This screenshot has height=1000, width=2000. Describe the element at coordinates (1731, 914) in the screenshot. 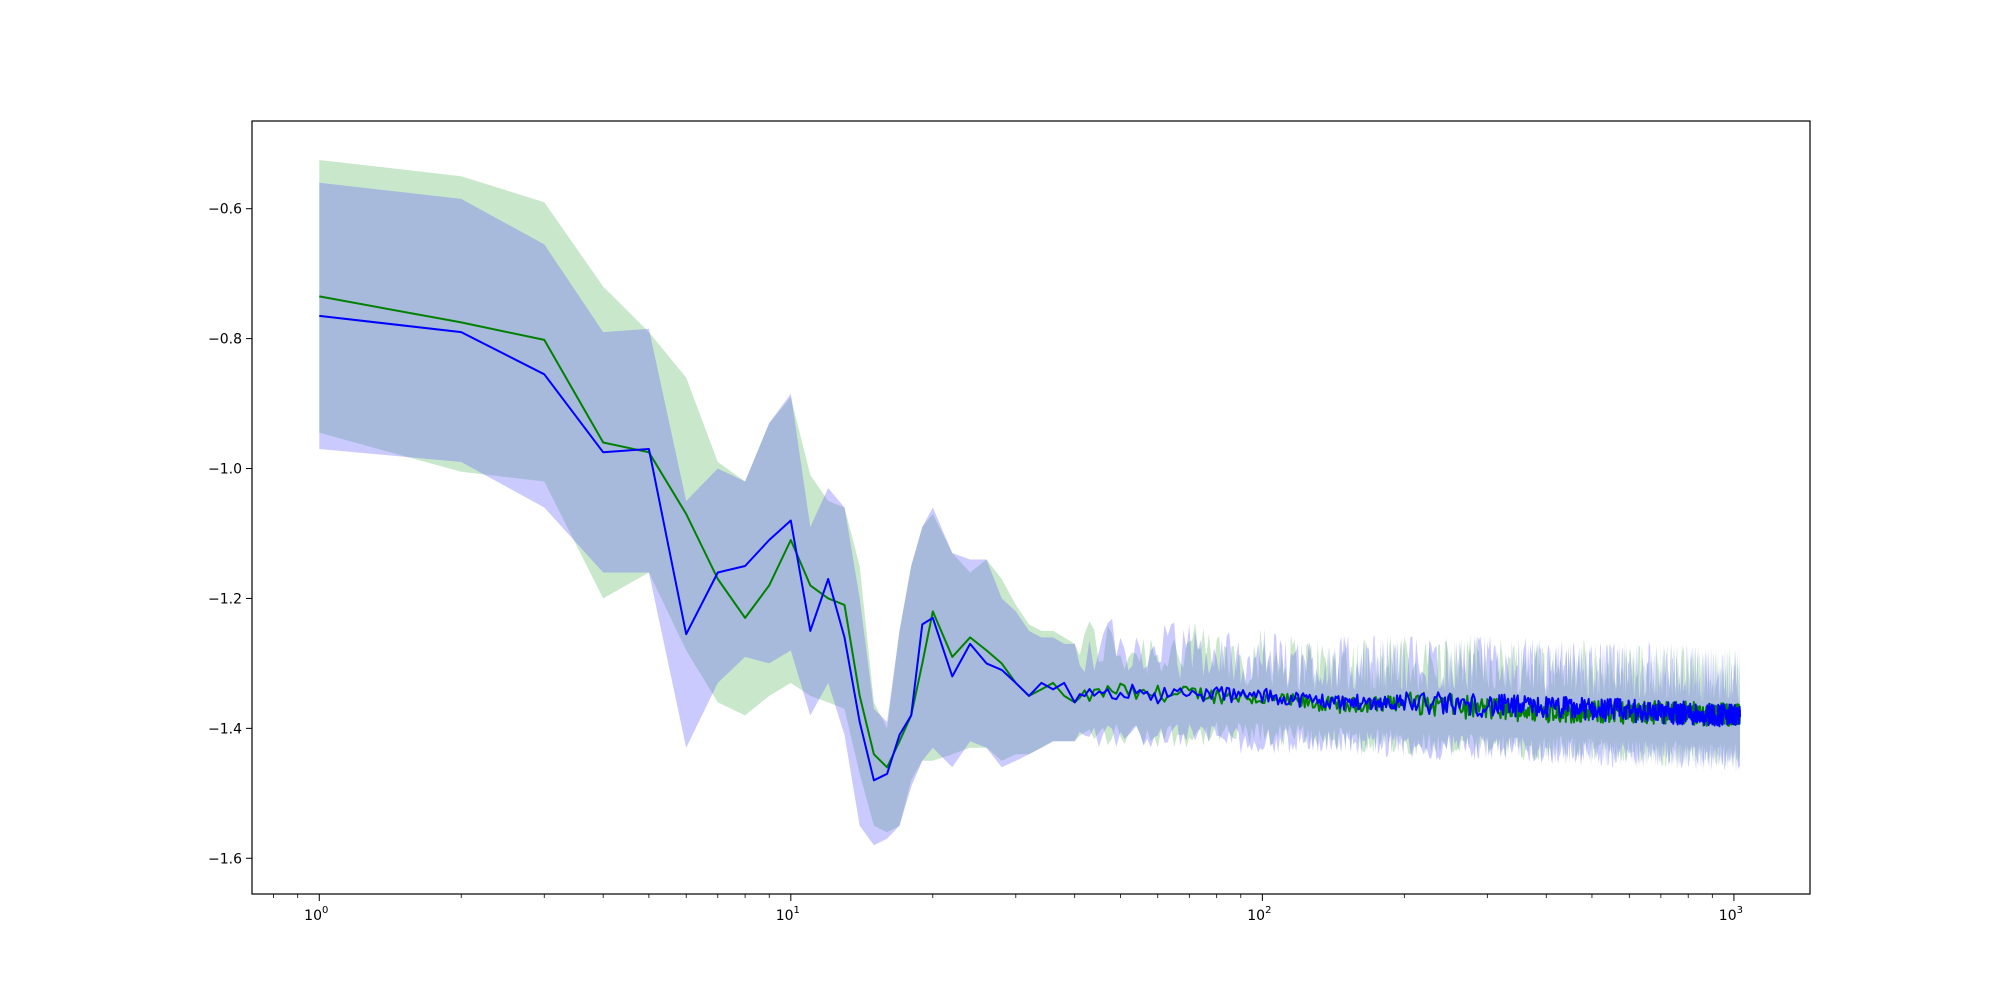

I see `x-tick-label: 10³` at that location.